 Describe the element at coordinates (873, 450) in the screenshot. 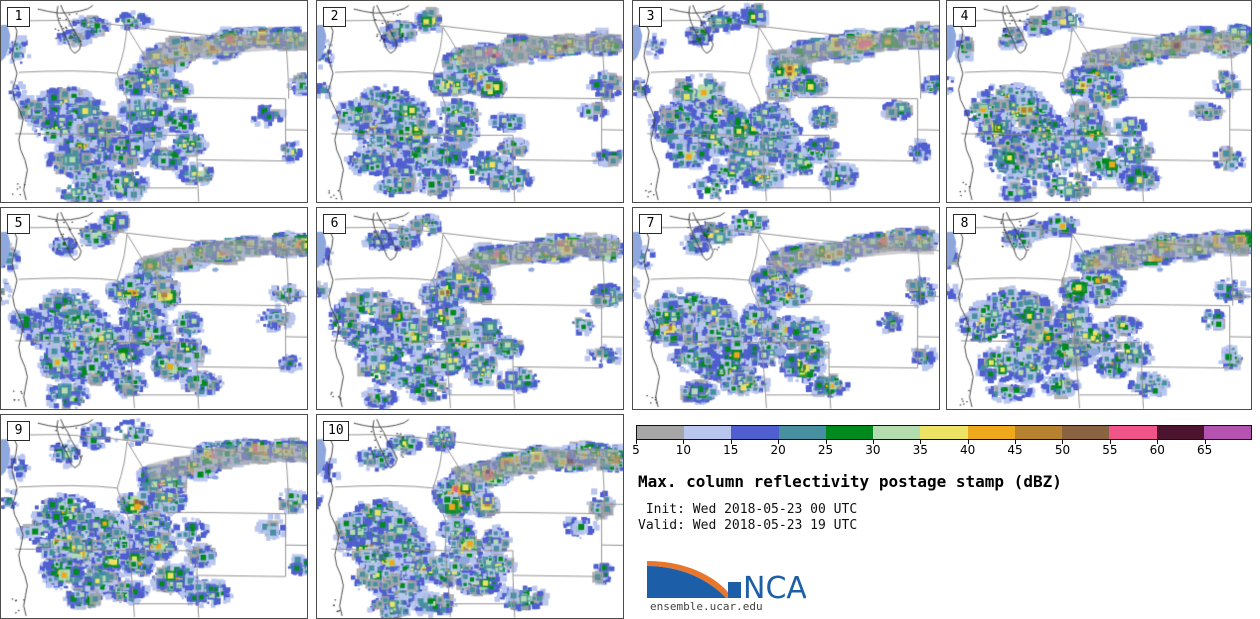

I see `colorbar-ticklabel-30: 30` at that location.